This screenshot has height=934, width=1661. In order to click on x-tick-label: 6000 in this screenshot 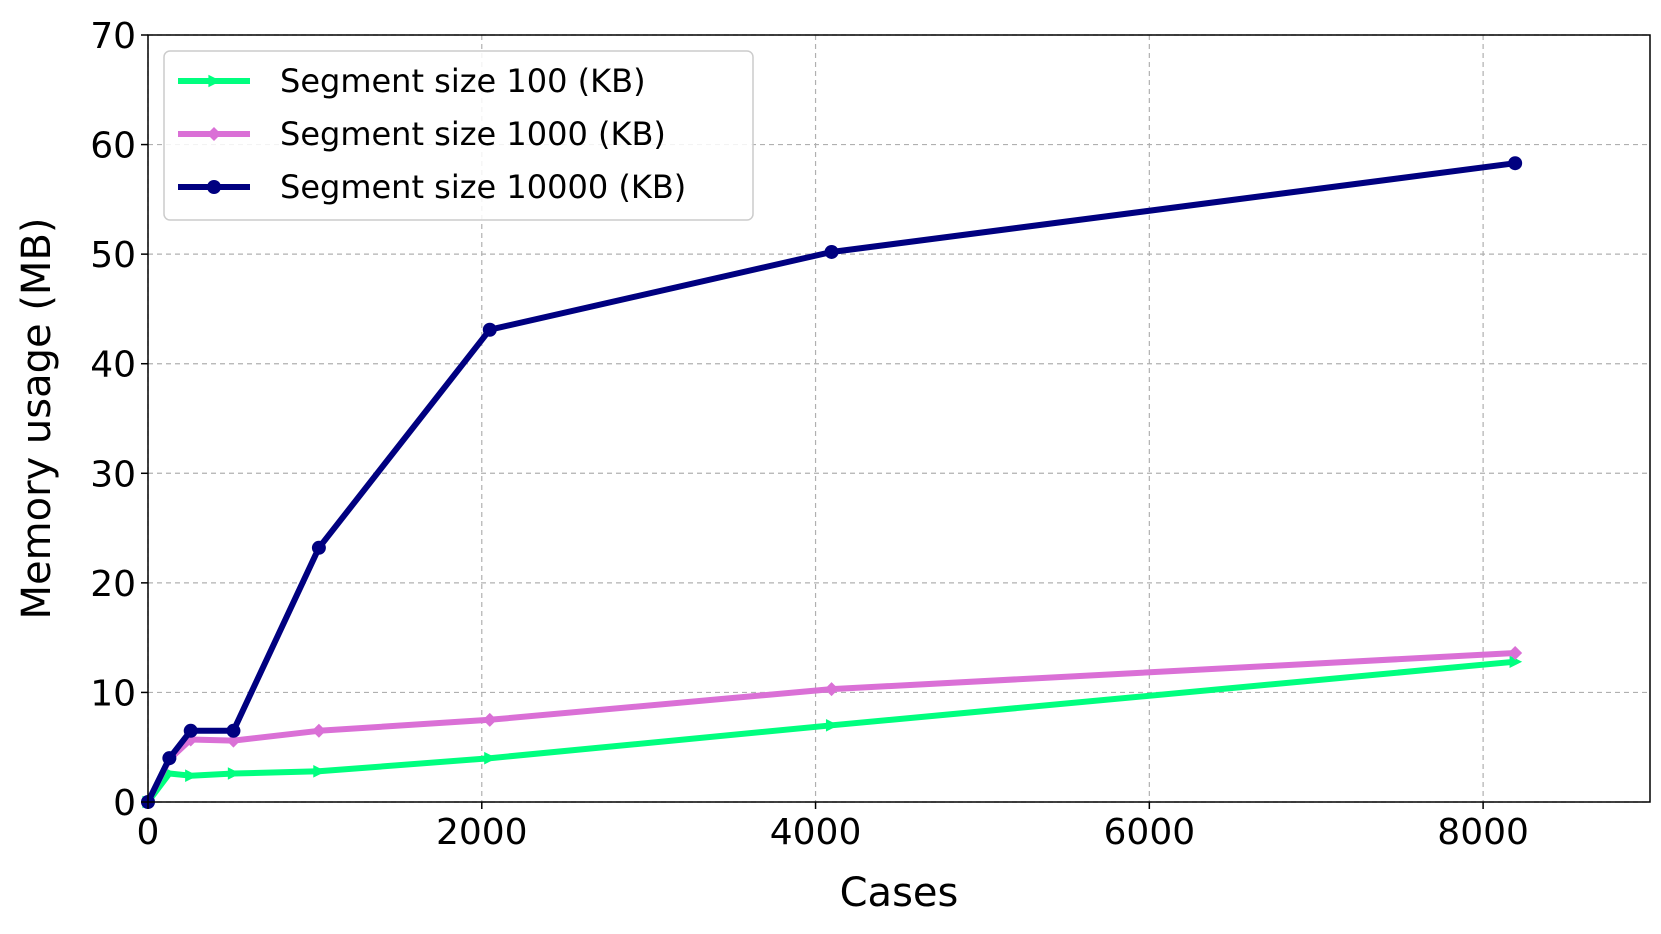, I will do `click(1150, 832)`.